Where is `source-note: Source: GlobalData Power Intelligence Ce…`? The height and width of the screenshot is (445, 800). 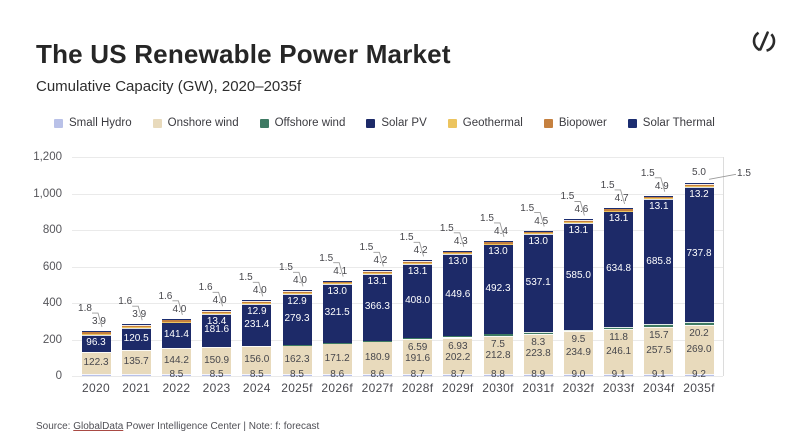
source-note: Source: GlobalData Power Intelligence Ce… is located at coordinates (177, 426).